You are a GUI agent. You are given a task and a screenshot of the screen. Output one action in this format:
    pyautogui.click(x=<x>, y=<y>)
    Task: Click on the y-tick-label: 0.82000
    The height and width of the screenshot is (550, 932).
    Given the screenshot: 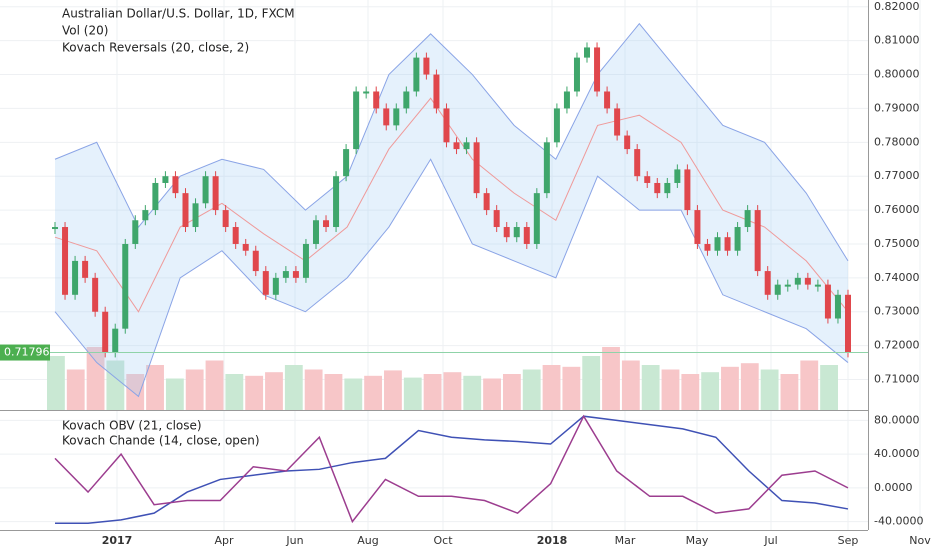 What is the action you would take?
    pyautogui.click(x=897, y=6)
    